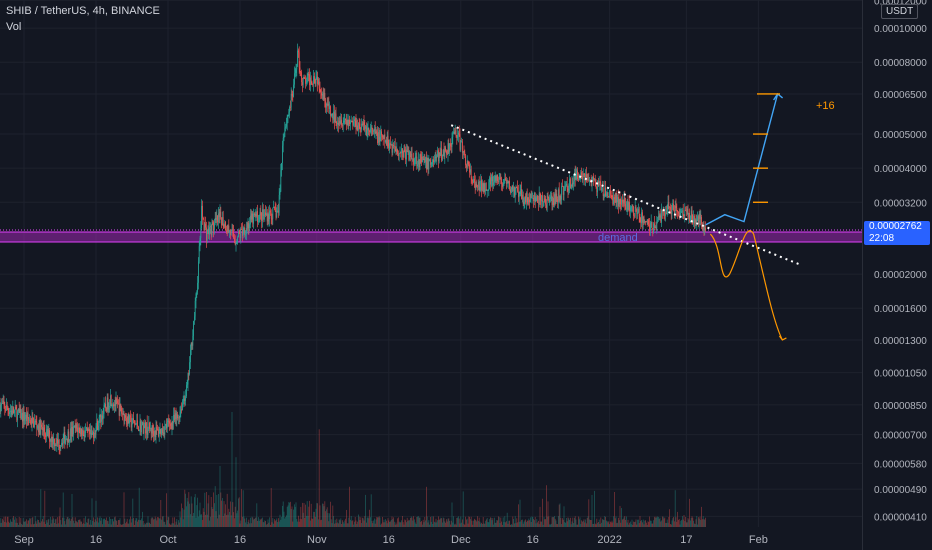 Image resolution: width=932 pixels, height=550 pixels. I want to click on currency-unit-button: USDT, so click(900, 11).